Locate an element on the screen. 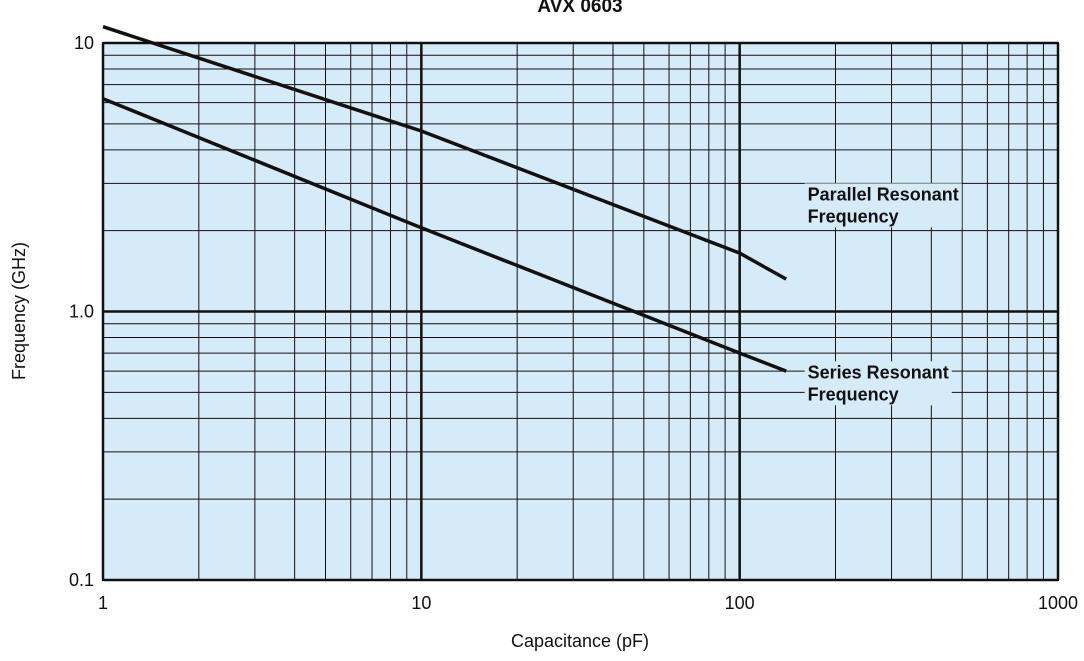 This screenshot has width=1084, height=661. annotation-line: Parallel Resonant is located at coordinates (883, 194).